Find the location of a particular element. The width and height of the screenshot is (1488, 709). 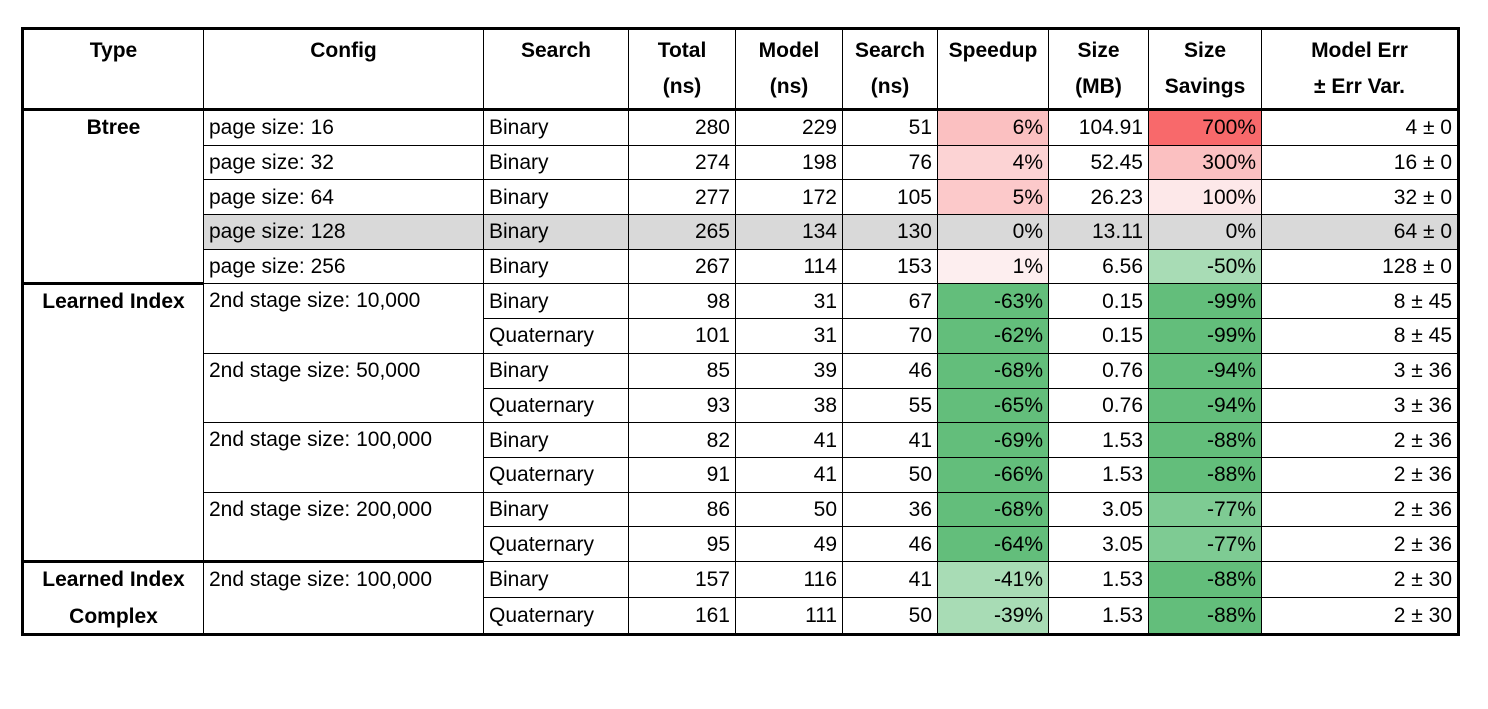

type-cell: Learned Index is located at coordinates (113, 423).